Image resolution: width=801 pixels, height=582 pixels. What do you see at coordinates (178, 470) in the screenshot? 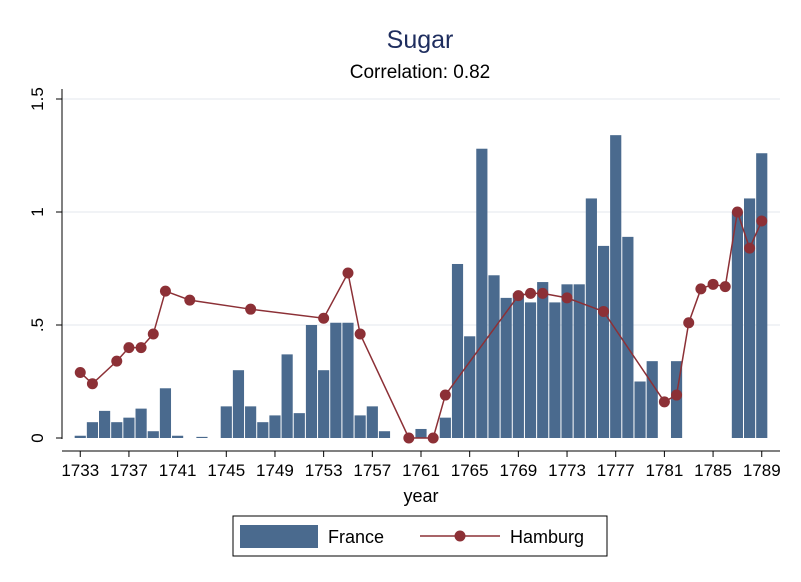
I see `x-tick-label: 1741` at bounding box center [178, 470].